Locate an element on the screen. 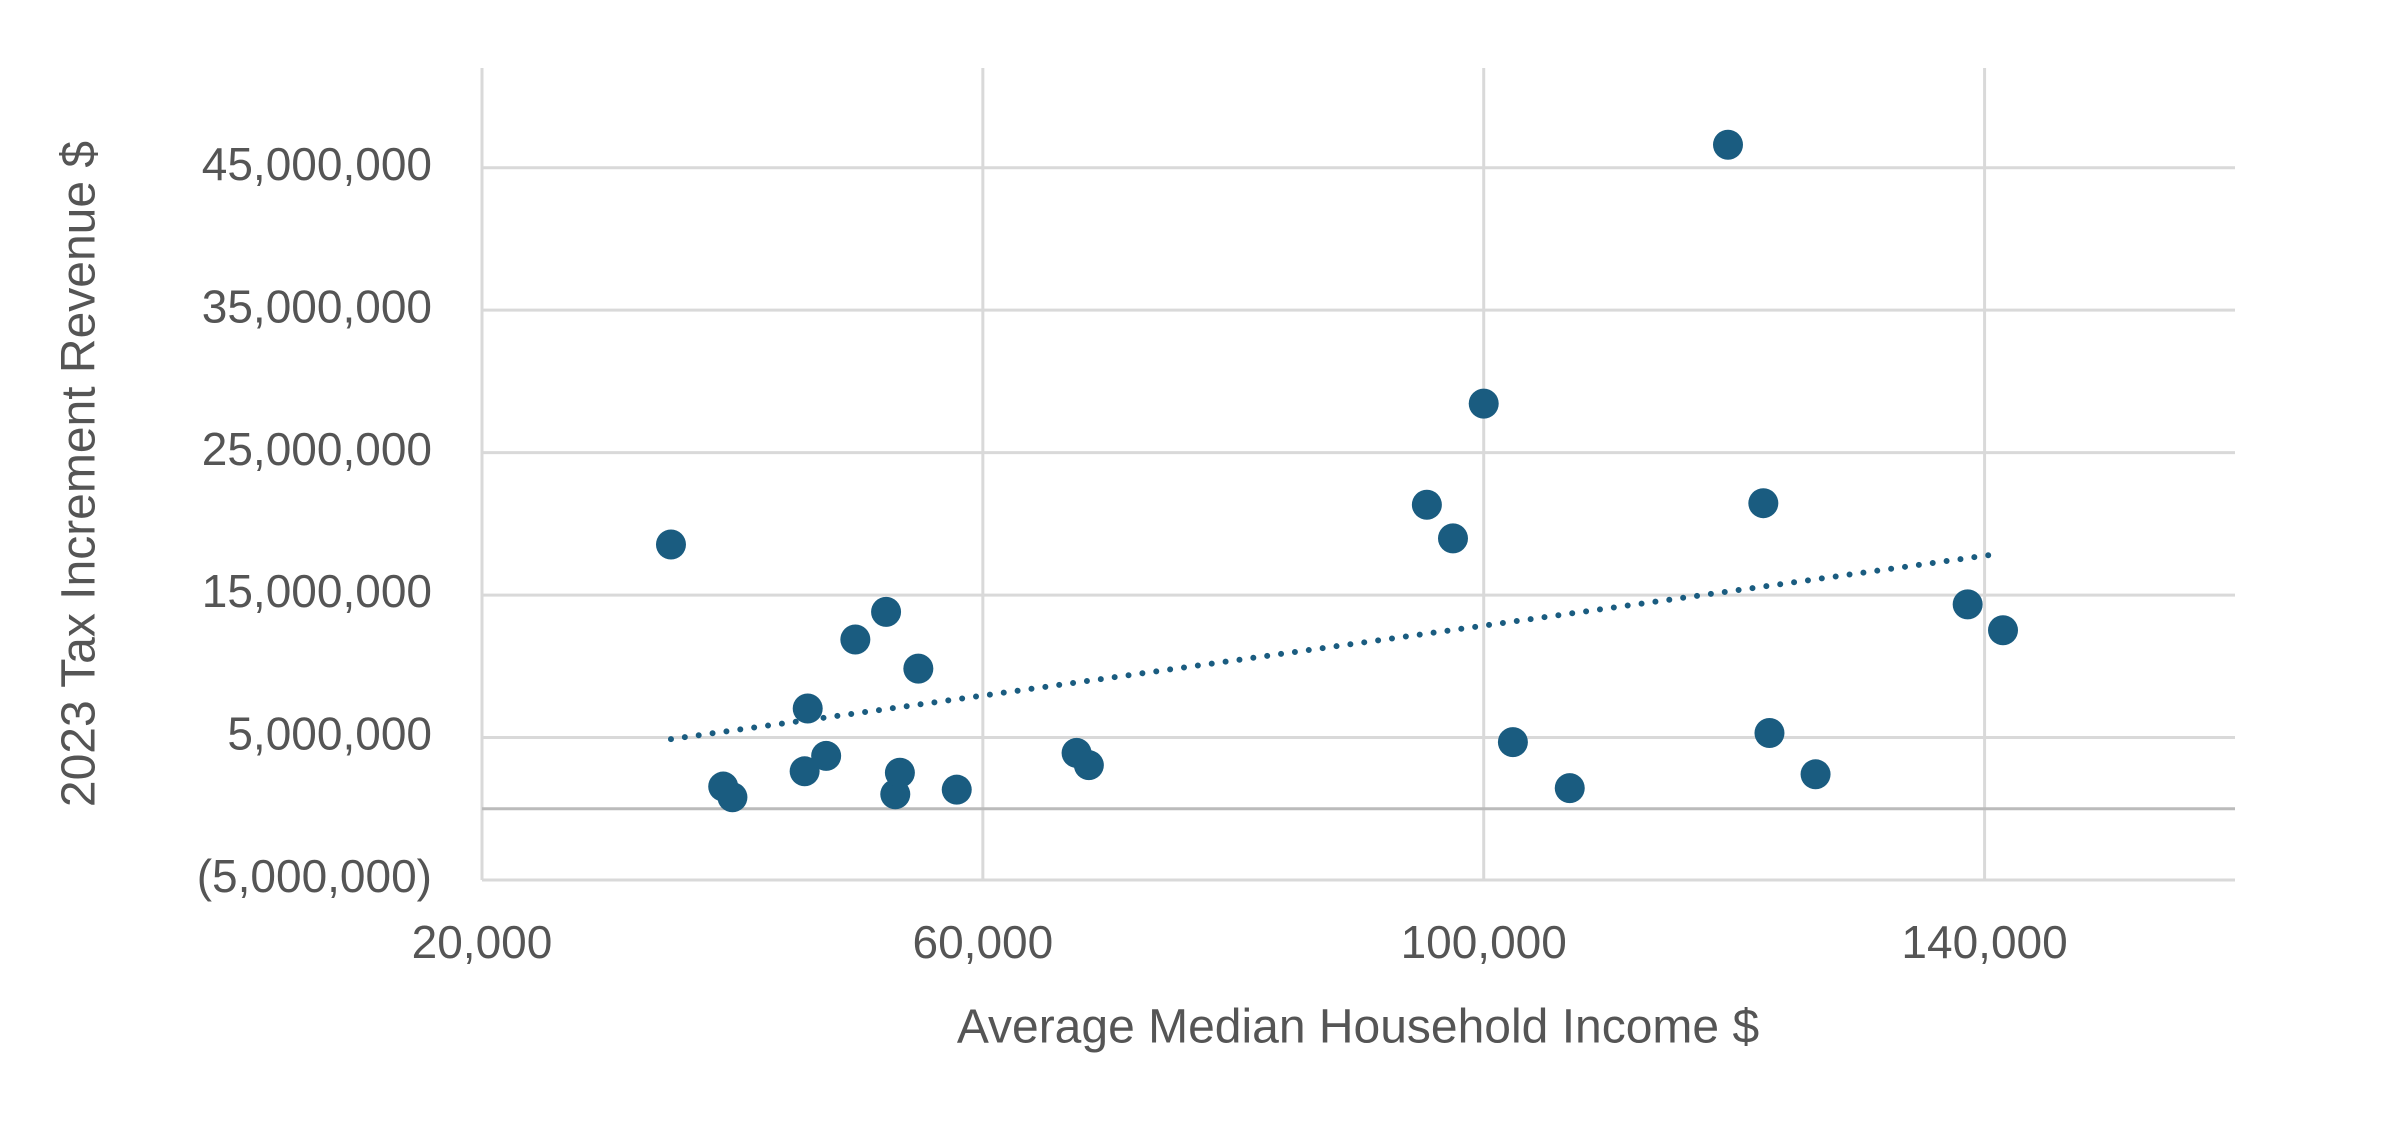  x-tick-label: 140,000 is located at coordinates (1984, 942).